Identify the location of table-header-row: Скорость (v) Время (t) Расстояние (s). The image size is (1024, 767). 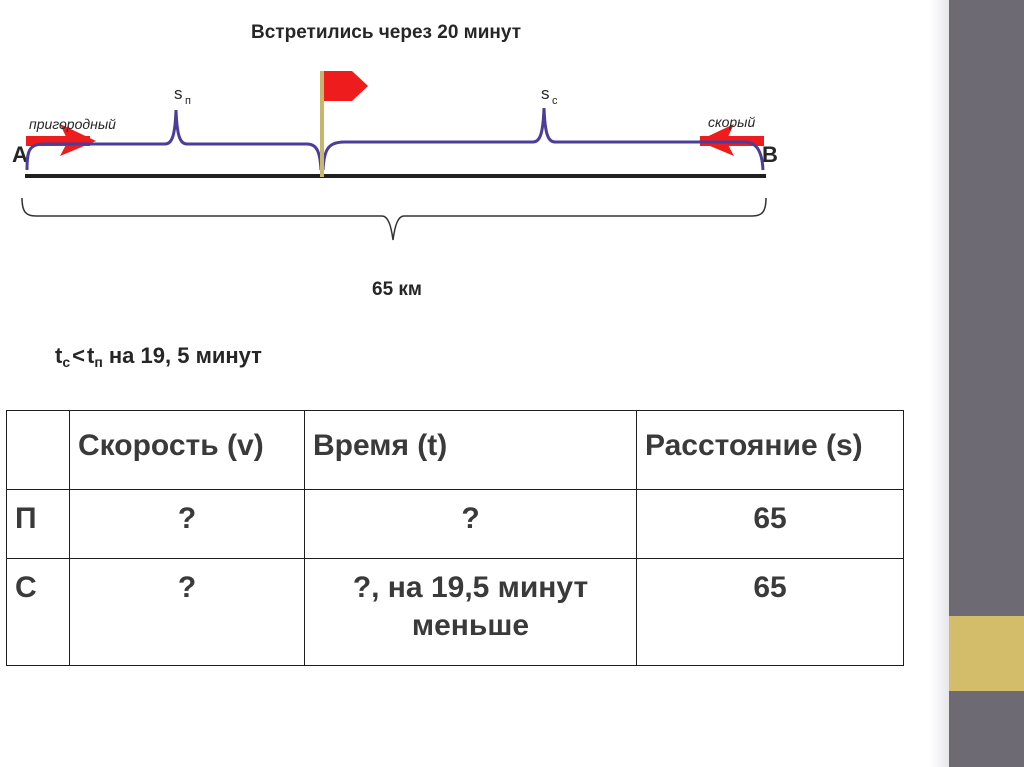
(455, 450).